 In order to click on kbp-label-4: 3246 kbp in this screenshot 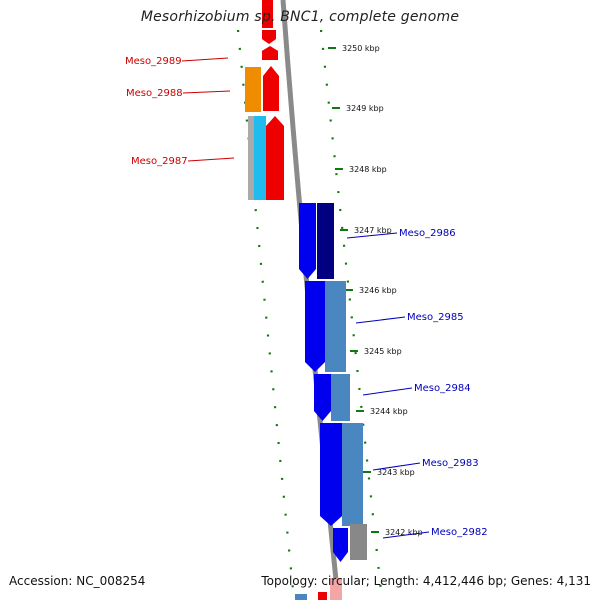, I will do `click(378, 290)`.